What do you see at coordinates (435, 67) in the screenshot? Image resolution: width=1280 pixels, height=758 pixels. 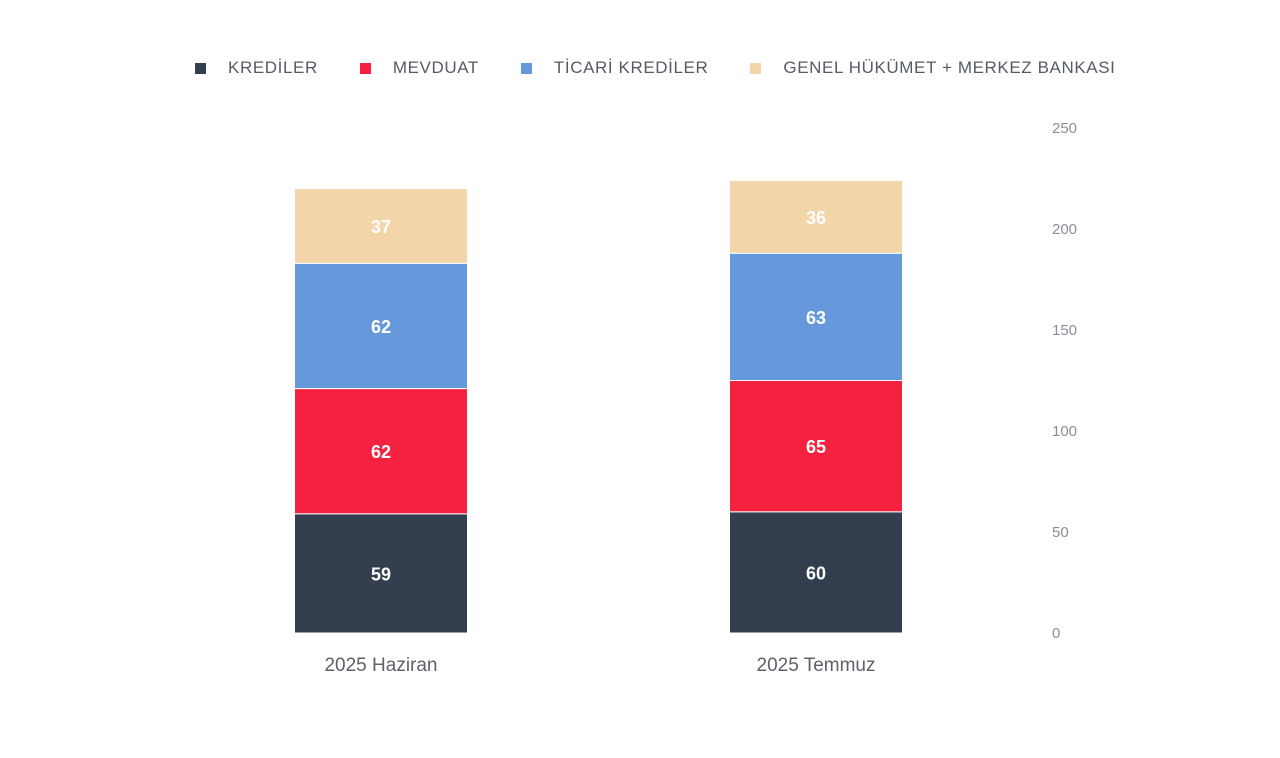 I see `legend-label: MEVDUAT` at bounding box center [435, 67].